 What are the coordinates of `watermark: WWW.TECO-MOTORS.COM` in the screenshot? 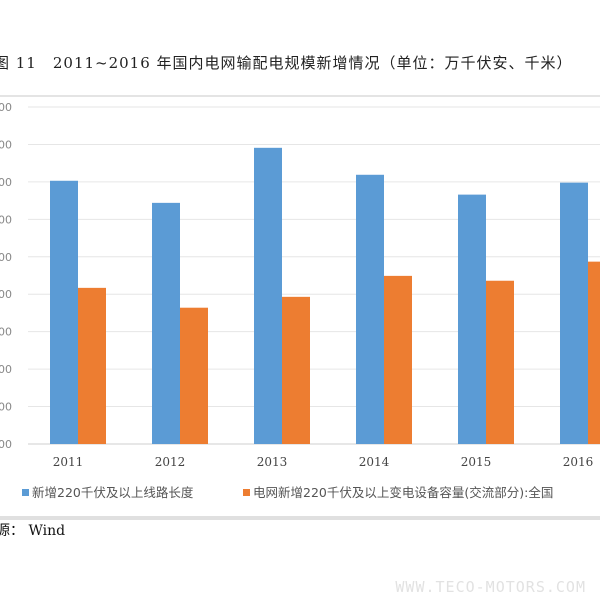 It's located at (490, 587).